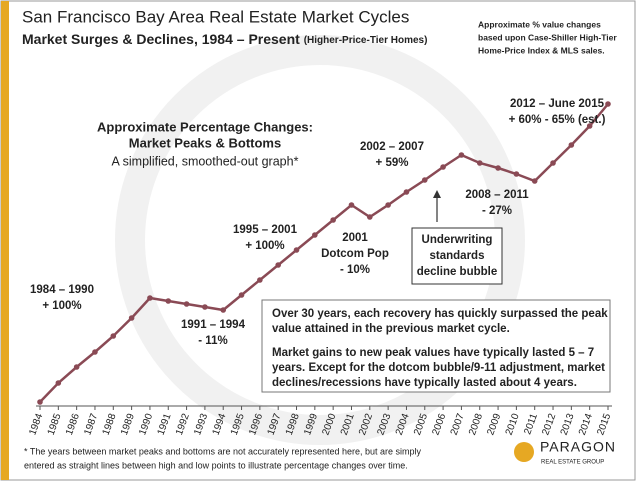 The width and height of the screenshot is (637, 482). Describe the element at coordinates (457, 272) in the screenshot. I see `annotation: decline bubble` at that location.